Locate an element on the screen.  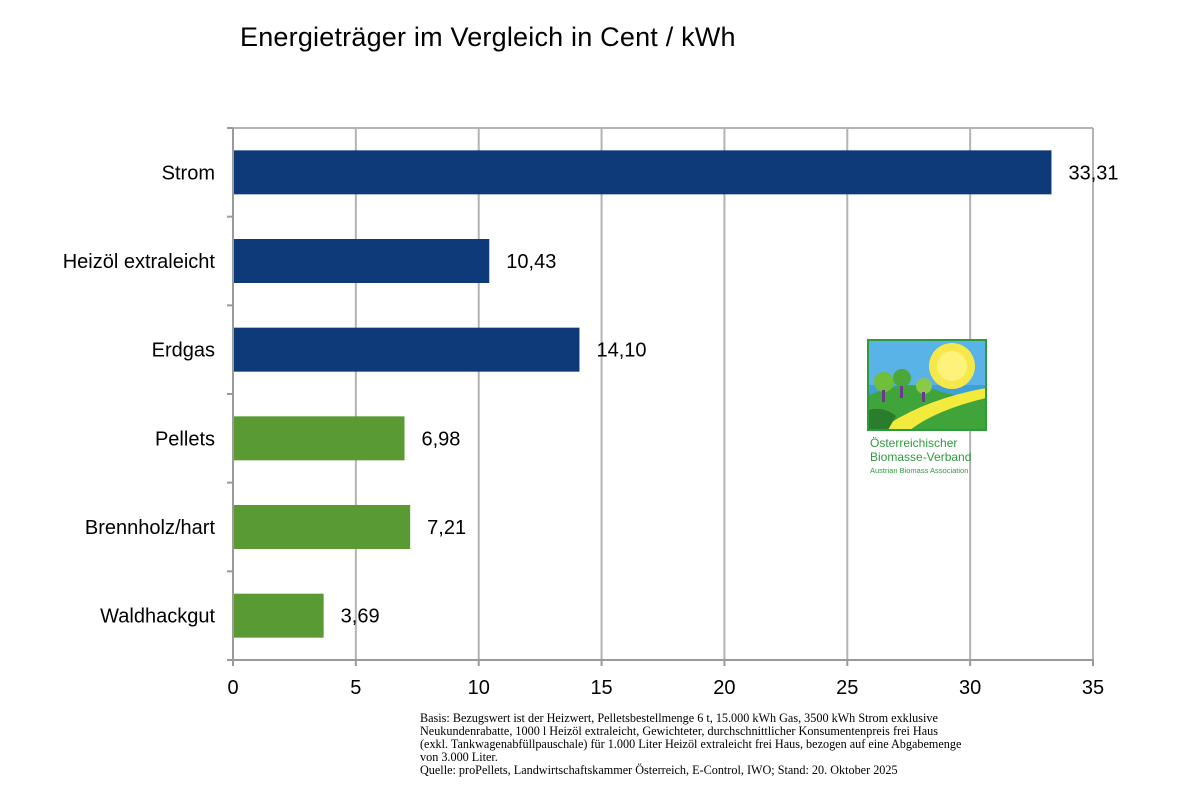
value-label: 33,31 is located at coordinates (1093, 173).